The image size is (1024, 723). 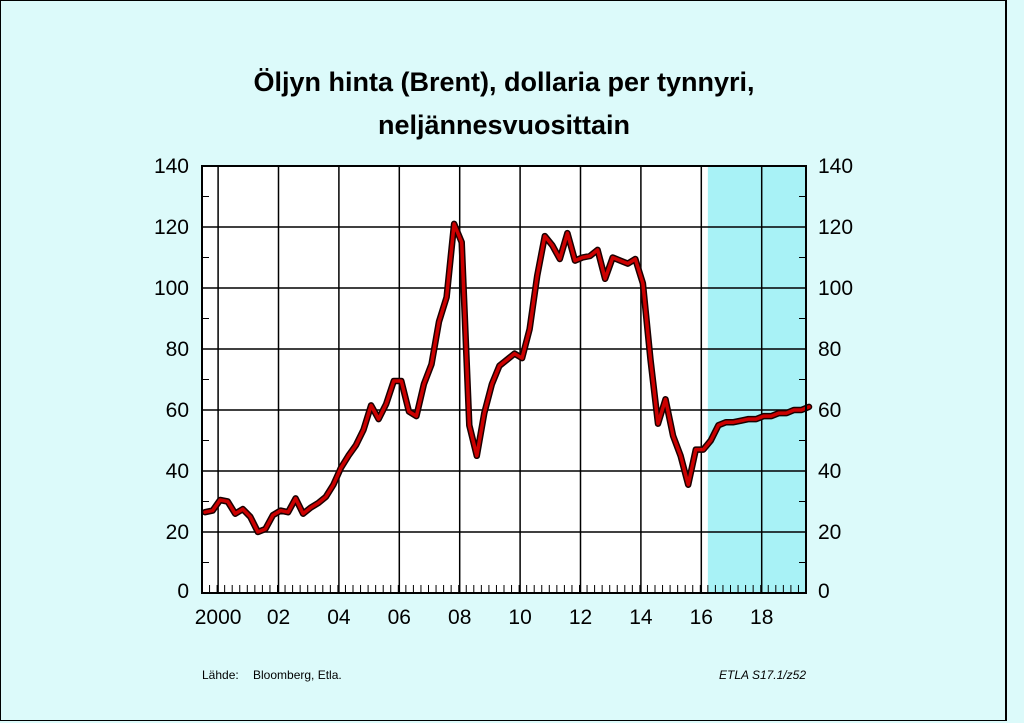 What do you see at coordinates (177, 471) in the screenshot?
I see `y-tick-label-left: 40` at bounding box center [177, 471].